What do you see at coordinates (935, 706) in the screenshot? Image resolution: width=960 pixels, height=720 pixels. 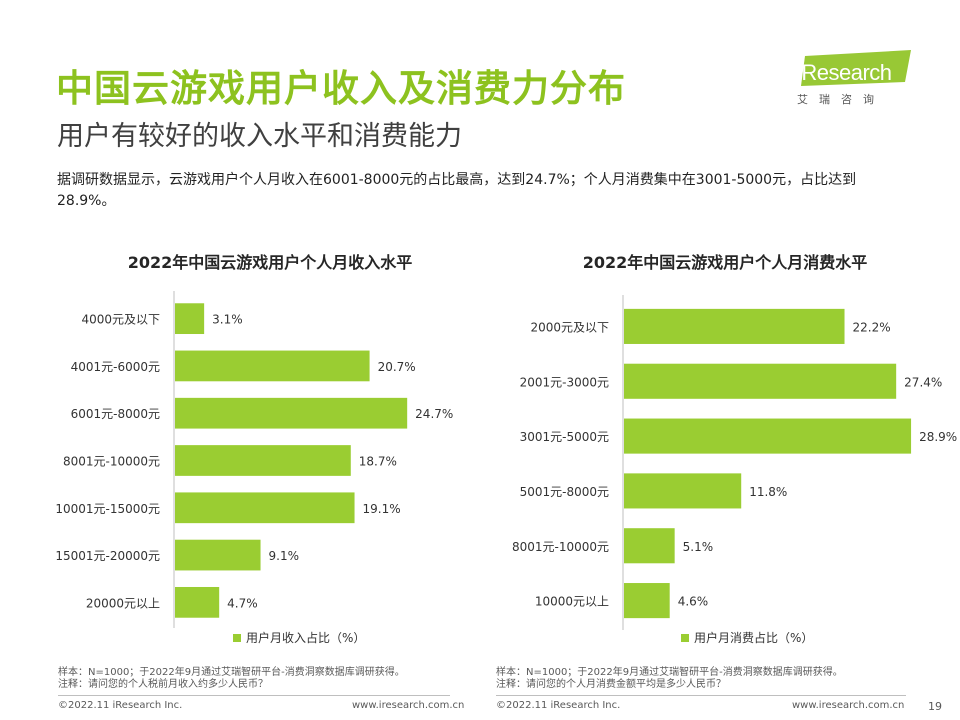 I see `page-number: 19` at bounding box center [935, 706].